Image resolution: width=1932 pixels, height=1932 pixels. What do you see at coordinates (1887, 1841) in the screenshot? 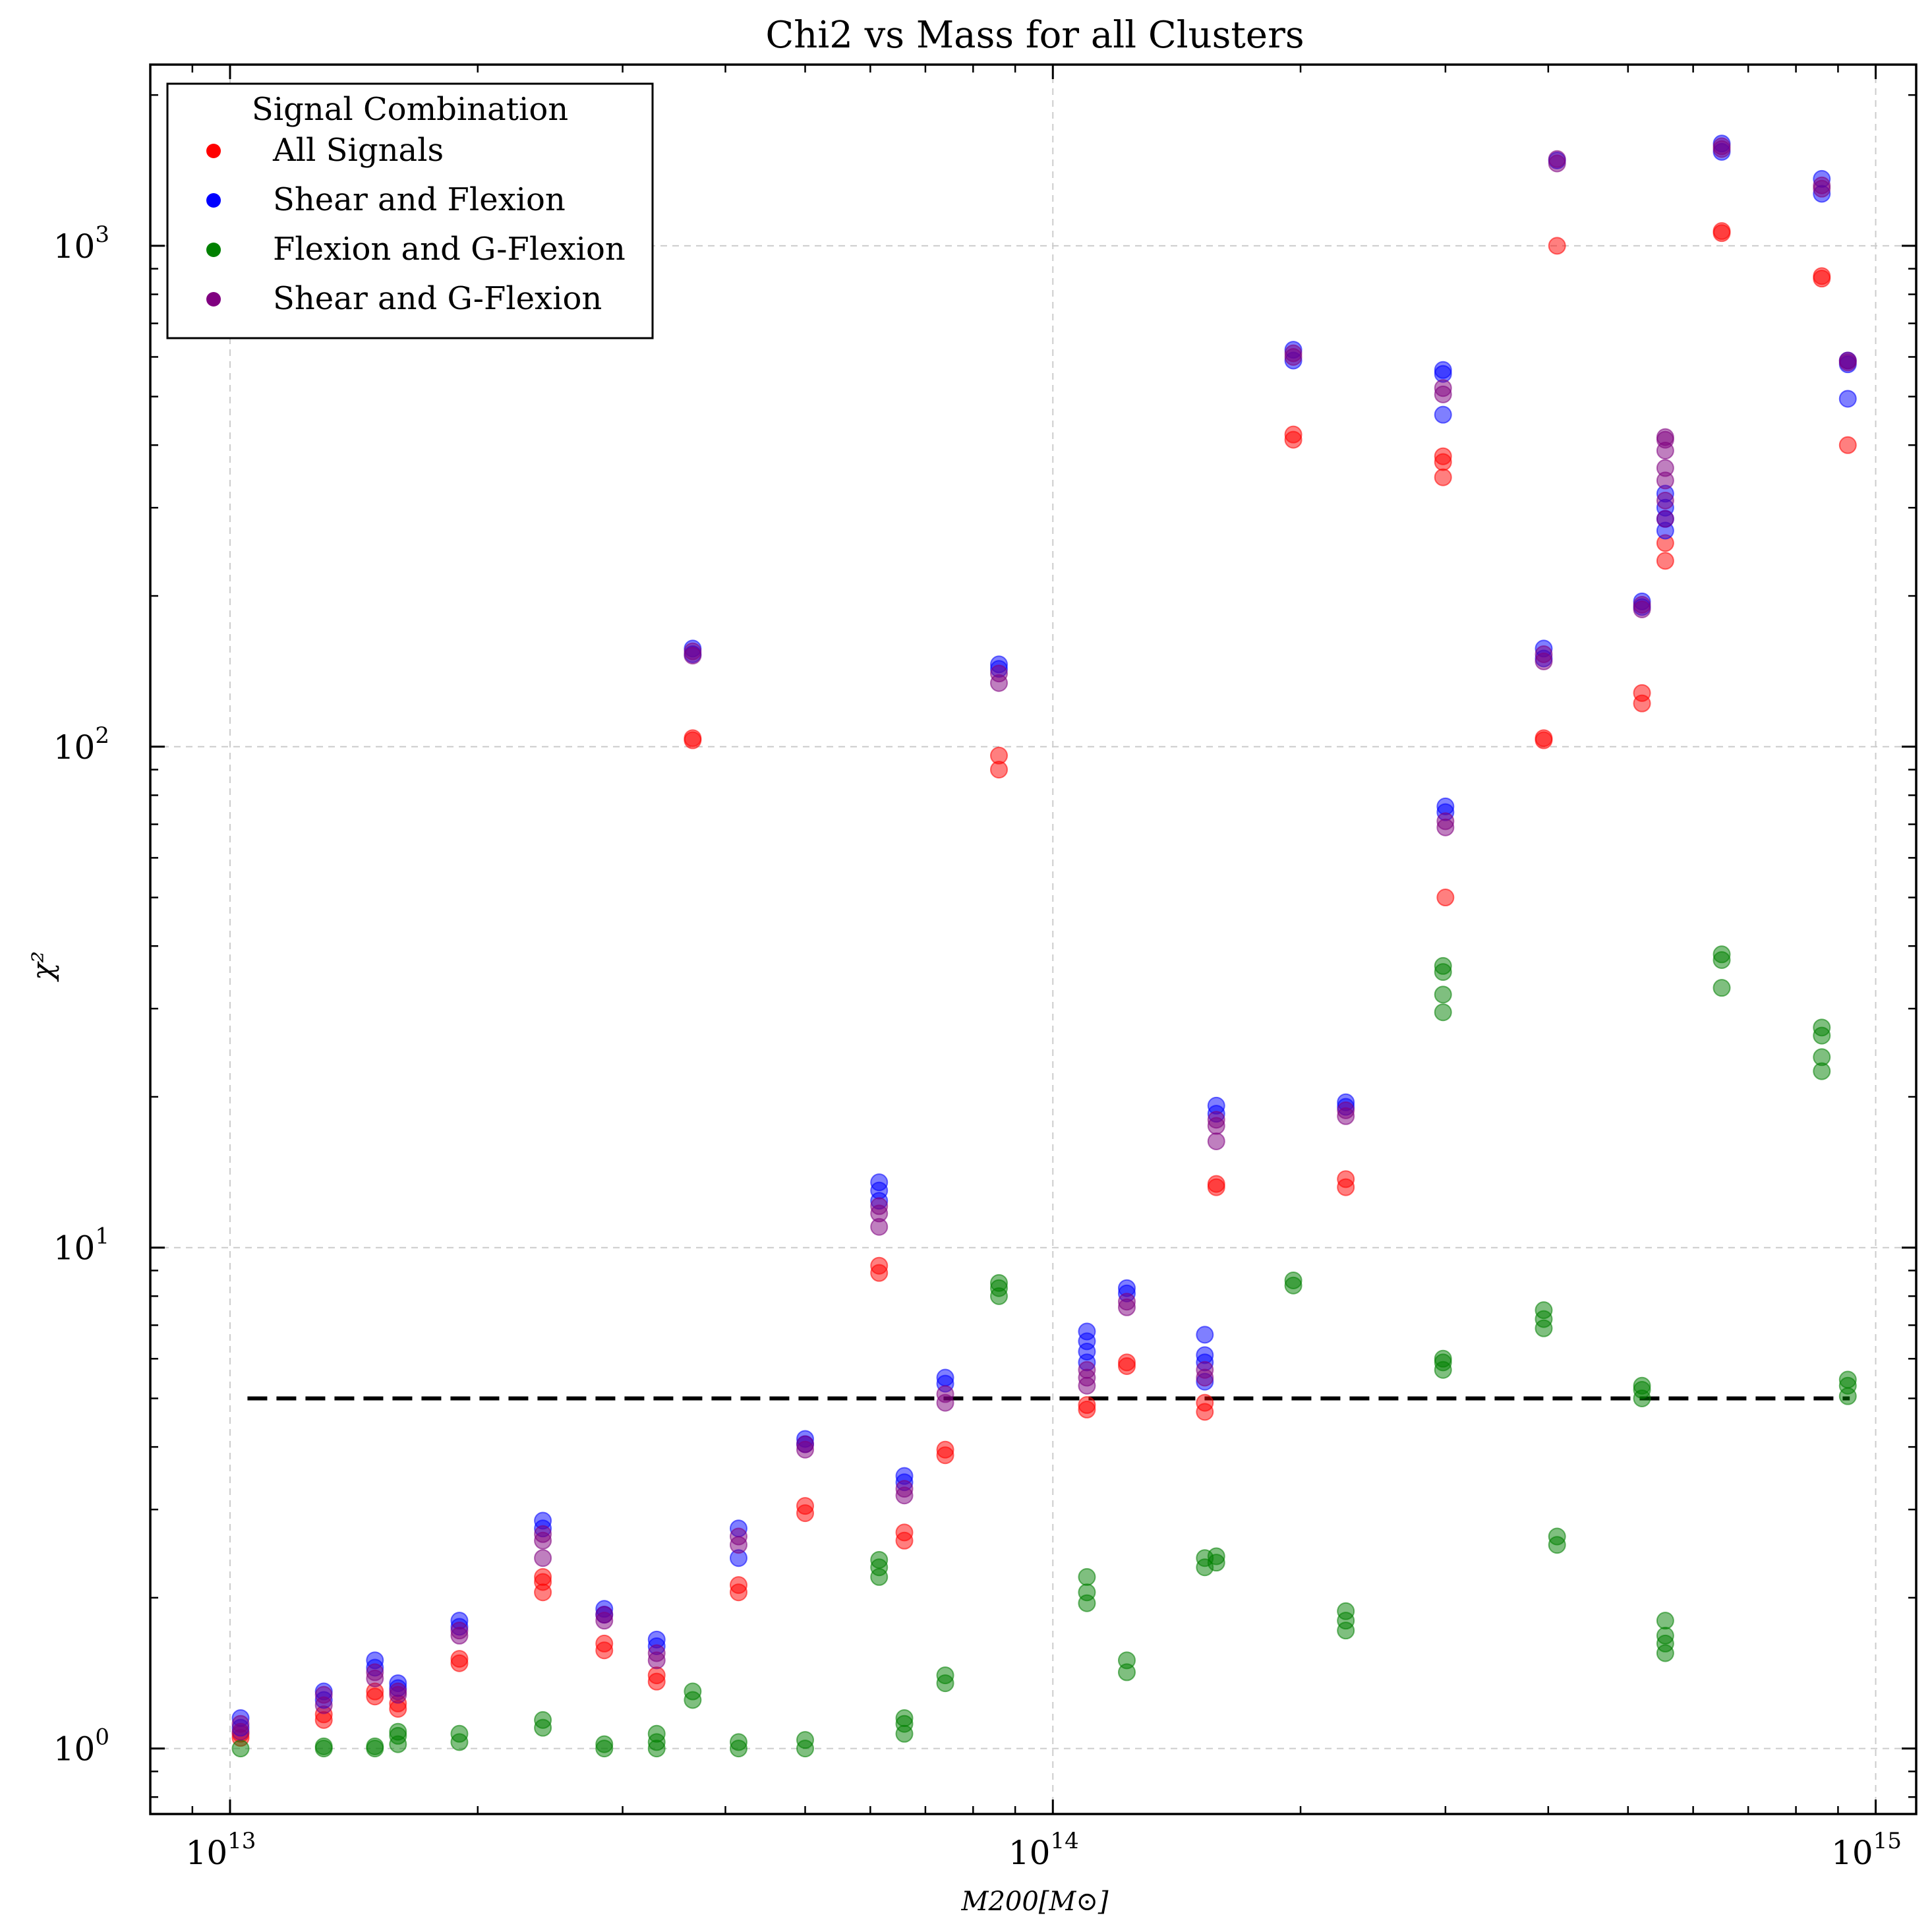
I see `x-tick-exponent: 15` at bounding box center [1887, 1841].